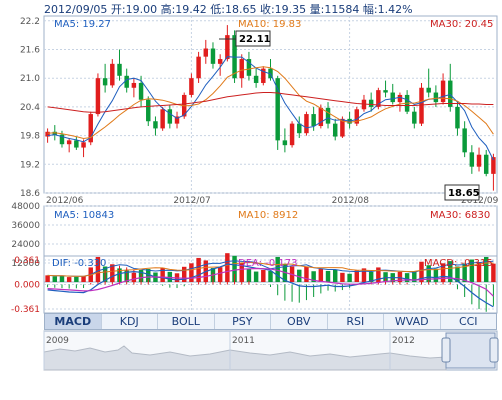 The width and height of the screenshot is (502, 400). What do you see at coordinates (27, 261) in the screenshot?
I see `macd-y-tick: 0.361` at bounding box center [27, 261].